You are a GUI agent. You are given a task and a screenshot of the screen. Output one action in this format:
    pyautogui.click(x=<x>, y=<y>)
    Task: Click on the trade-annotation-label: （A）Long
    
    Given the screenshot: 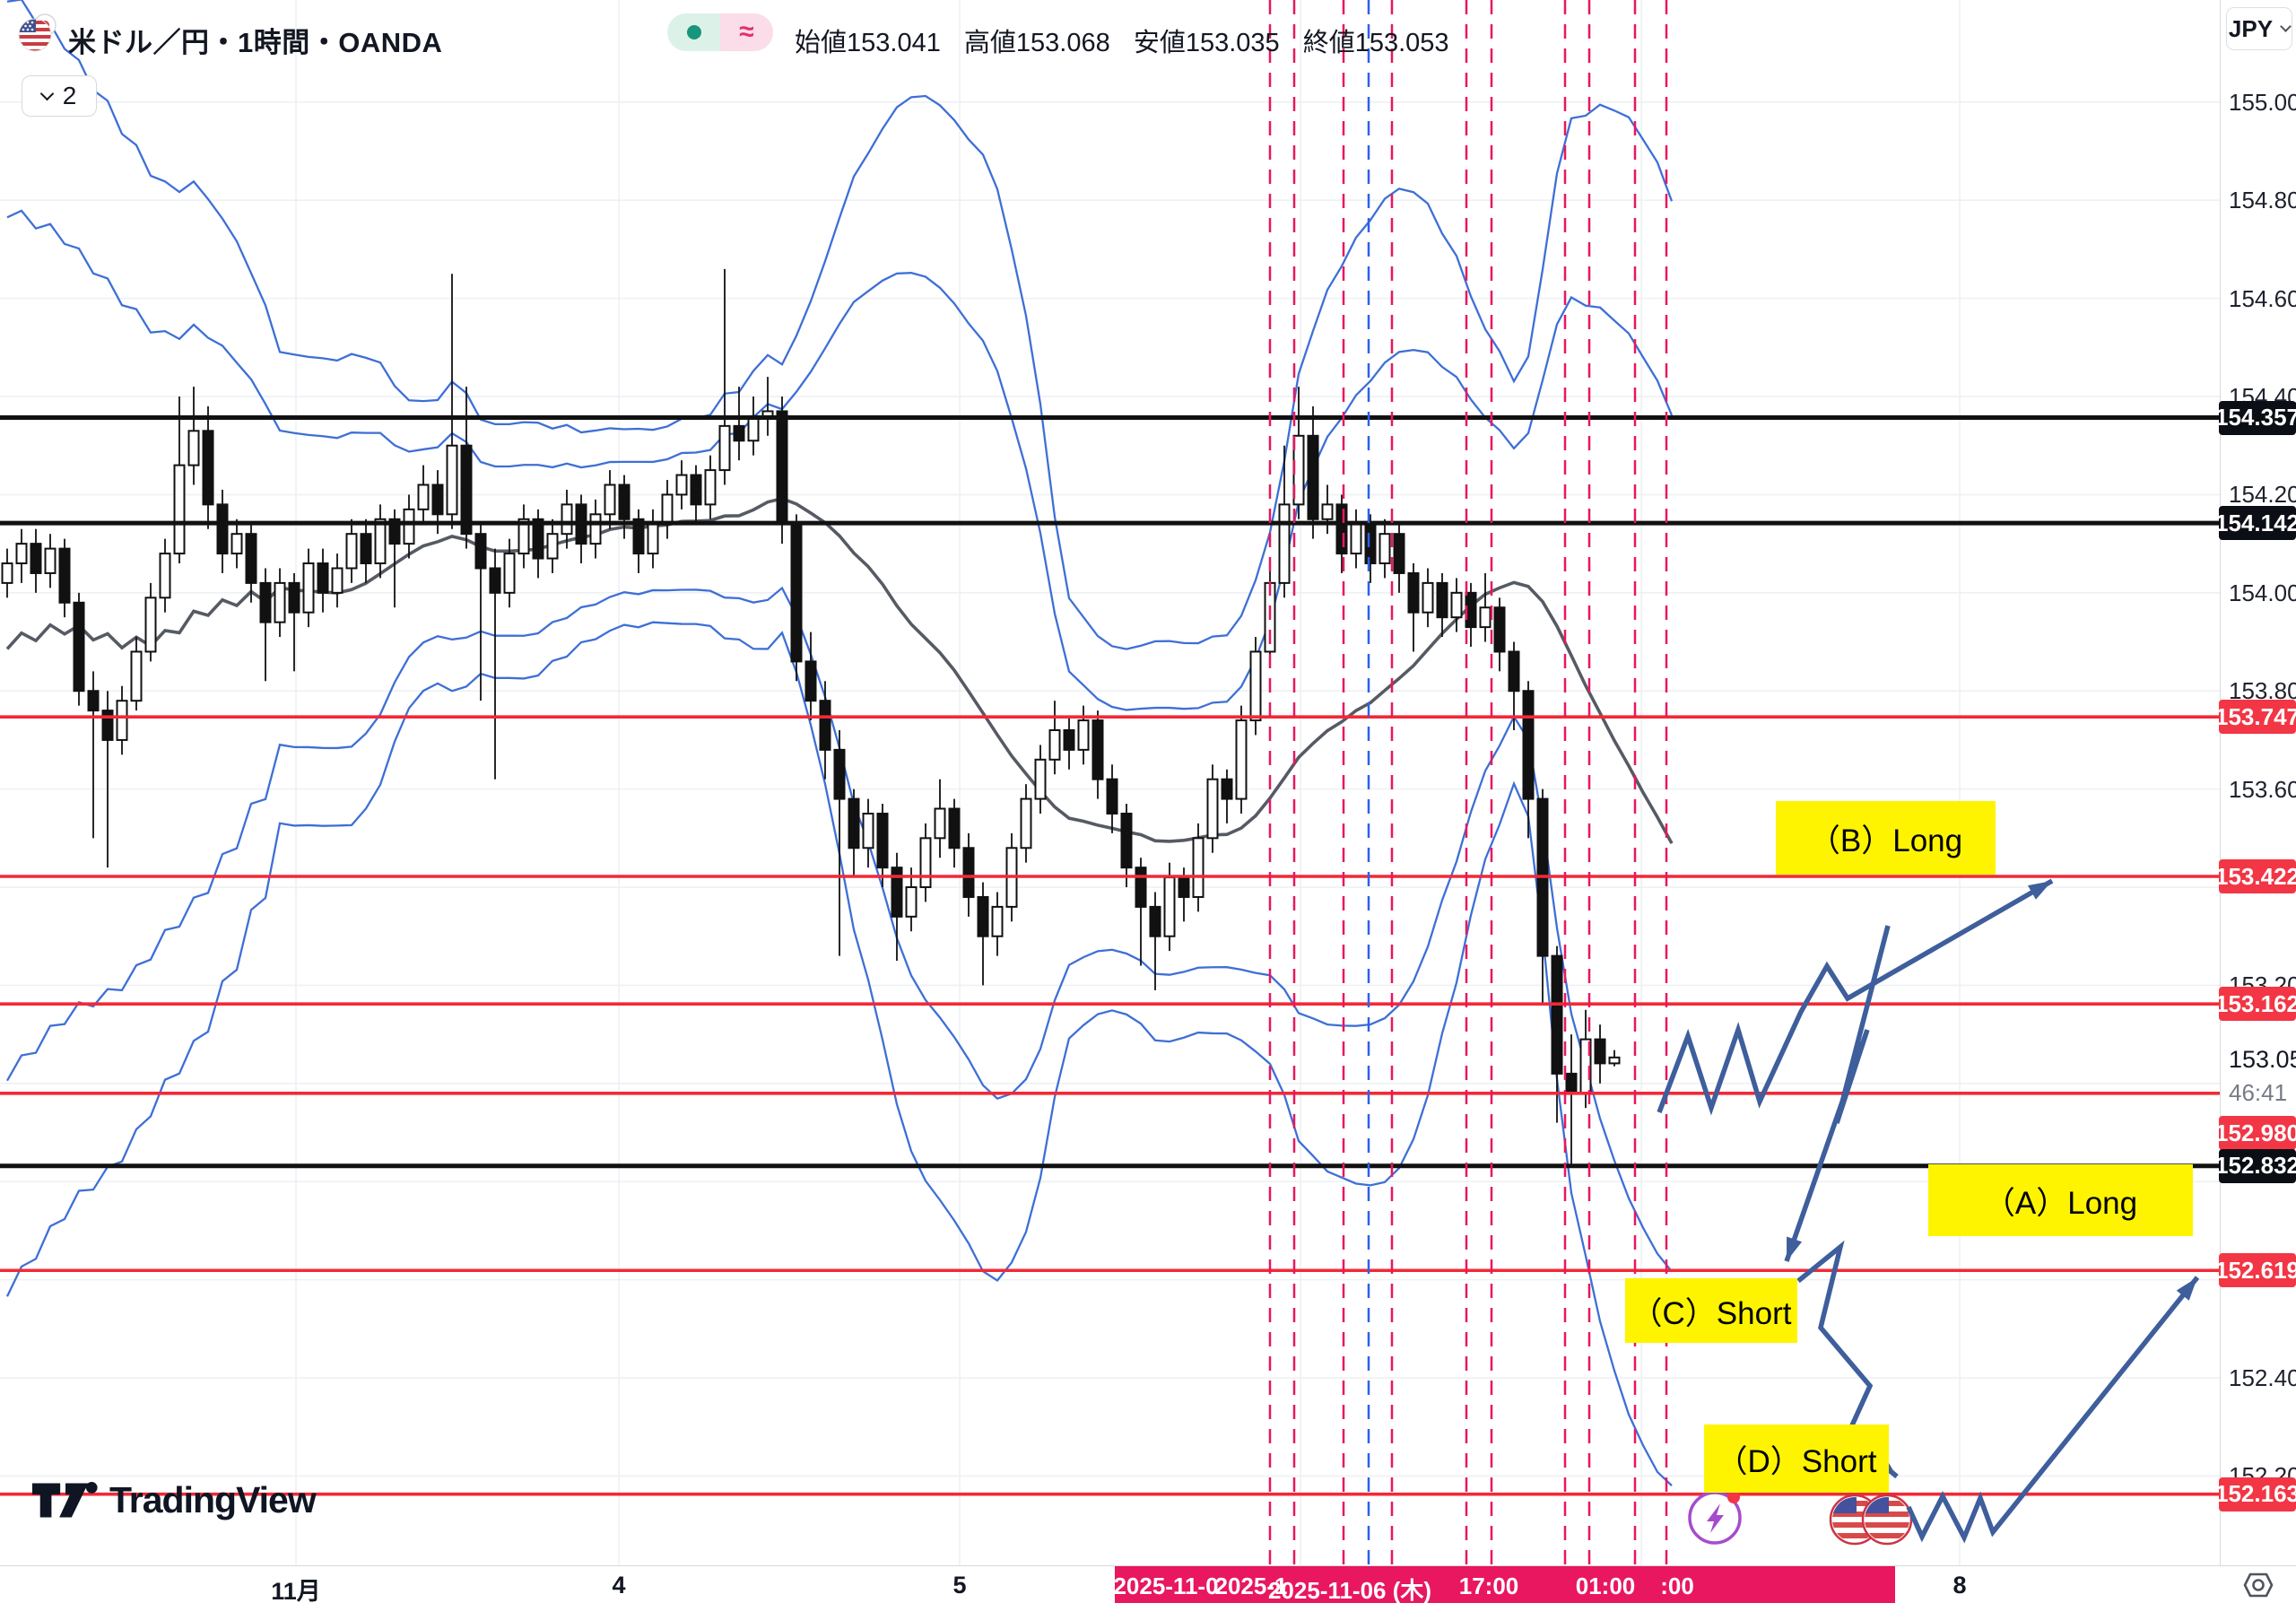 What is the action you would take?
    pyautogui.click(x=2060, y=1200)
    